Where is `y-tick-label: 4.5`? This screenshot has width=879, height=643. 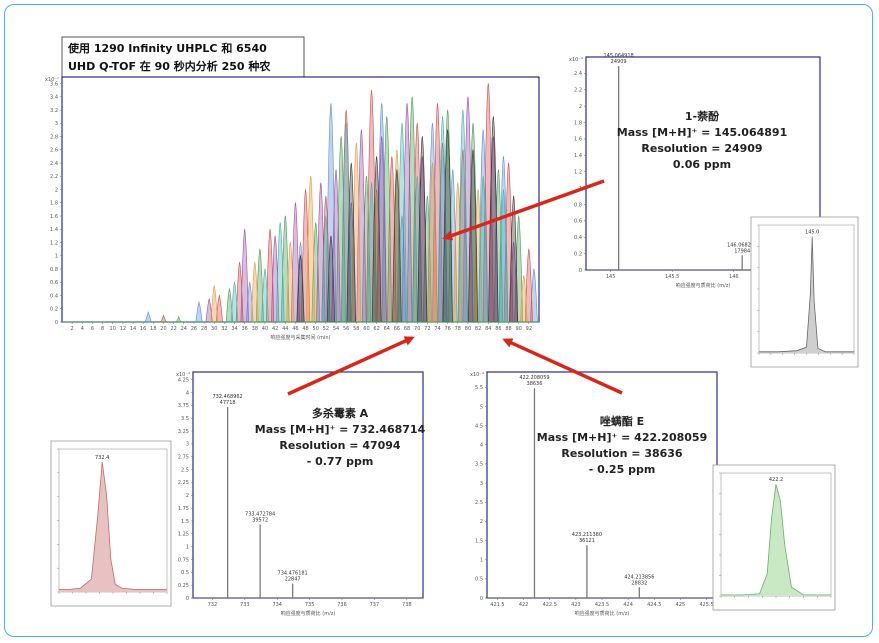 y-tick-label: 4.5 is located at coordinates (479, 426).